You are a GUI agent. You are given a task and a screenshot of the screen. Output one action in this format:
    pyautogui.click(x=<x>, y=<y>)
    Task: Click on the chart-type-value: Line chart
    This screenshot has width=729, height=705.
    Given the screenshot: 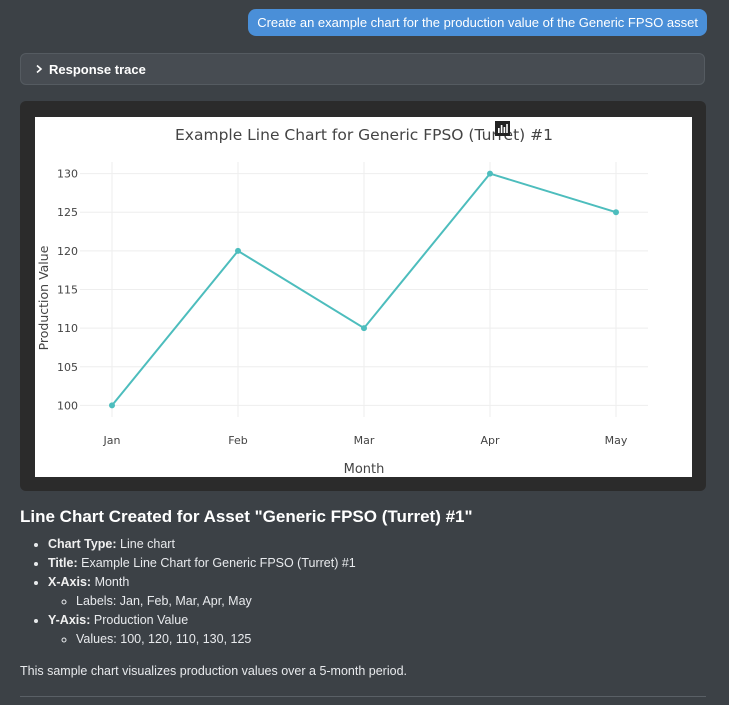 What is the action you would take?
    pyautogui.click(x=147, y=544)
    